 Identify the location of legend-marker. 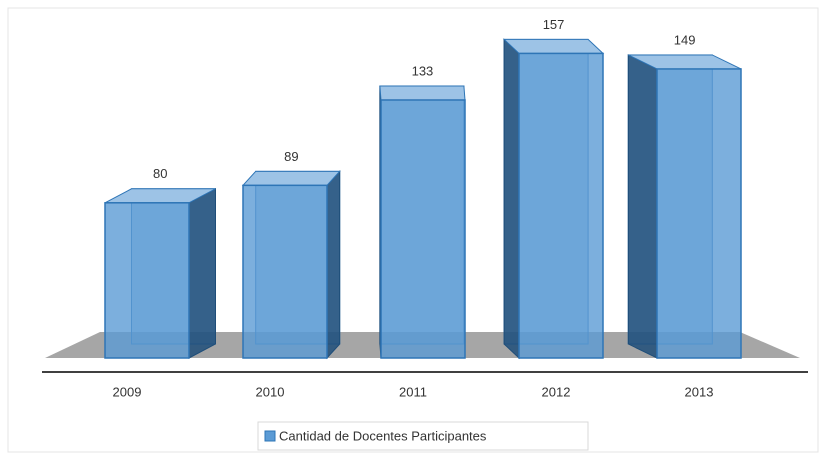
(270, 436).